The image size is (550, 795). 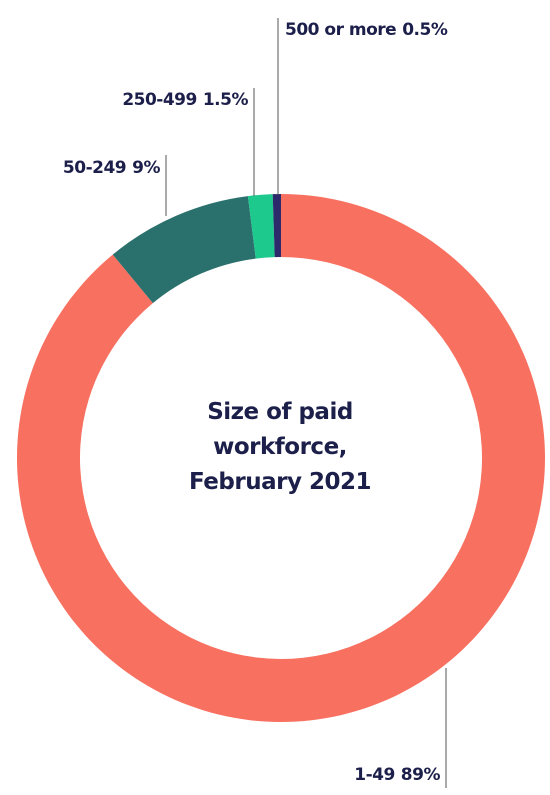 What do you see at coordinates (340, 30) in the screenshot?
I see `category-label: 500 or more` at bounding box center [340, 30].